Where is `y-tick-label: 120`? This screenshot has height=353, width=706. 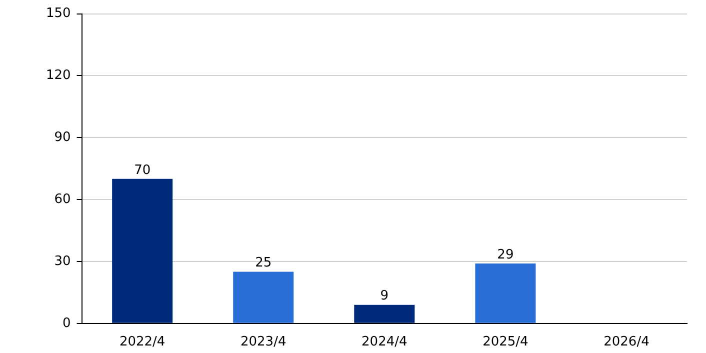 y-tick-label: 120 is located at coordinates (58, 76).